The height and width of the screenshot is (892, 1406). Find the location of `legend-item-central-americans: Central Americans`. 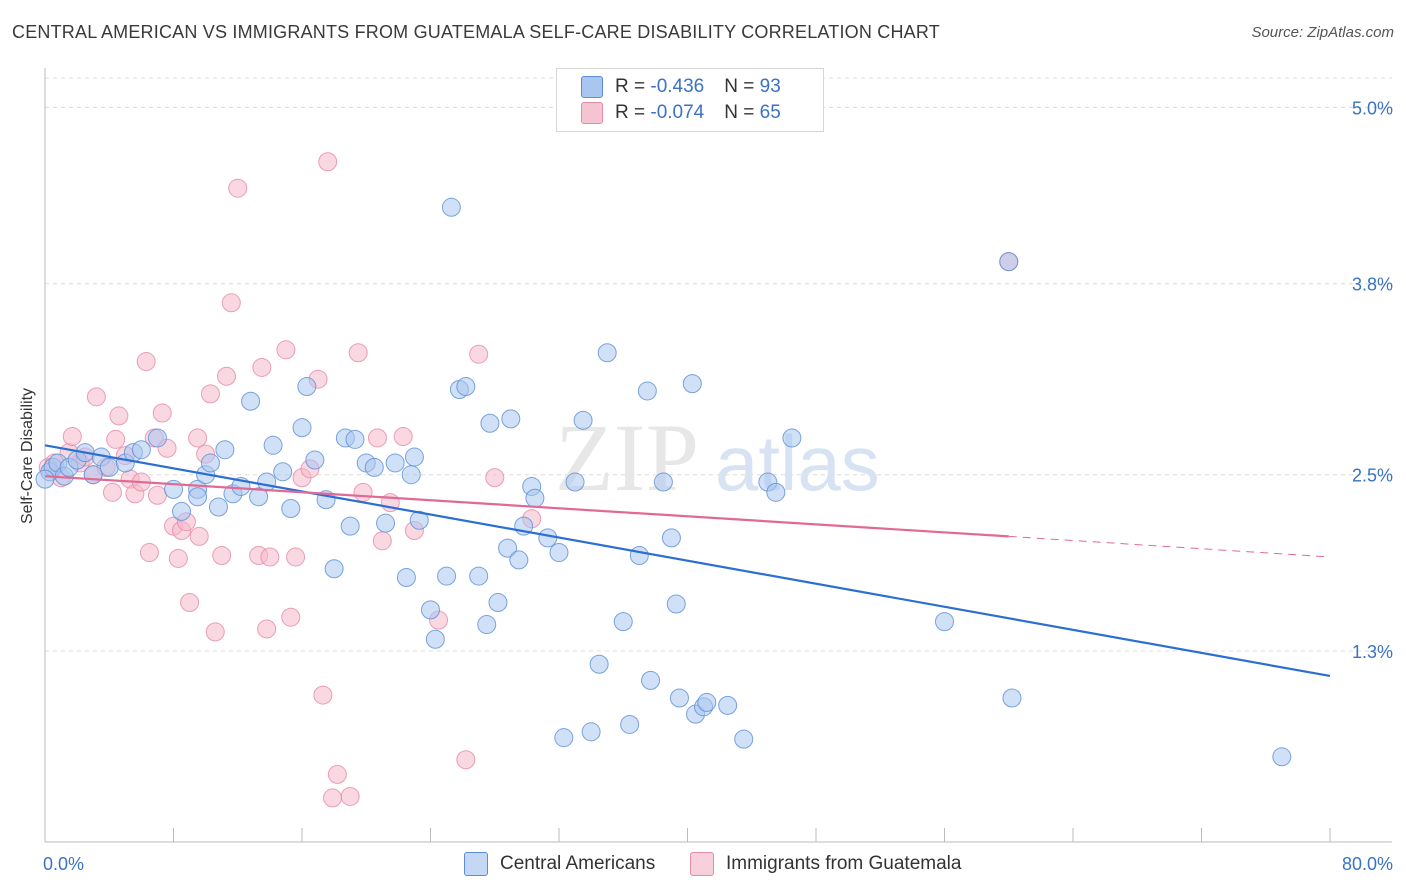

legend-item-central-americans: Central Americans is located at coordinates (559, 864).